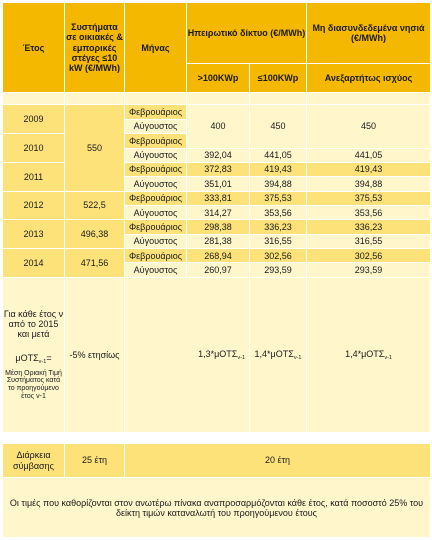 The image size is (432, 540). I want to click on header-le100: ≤100KWp, so click(278, 78).